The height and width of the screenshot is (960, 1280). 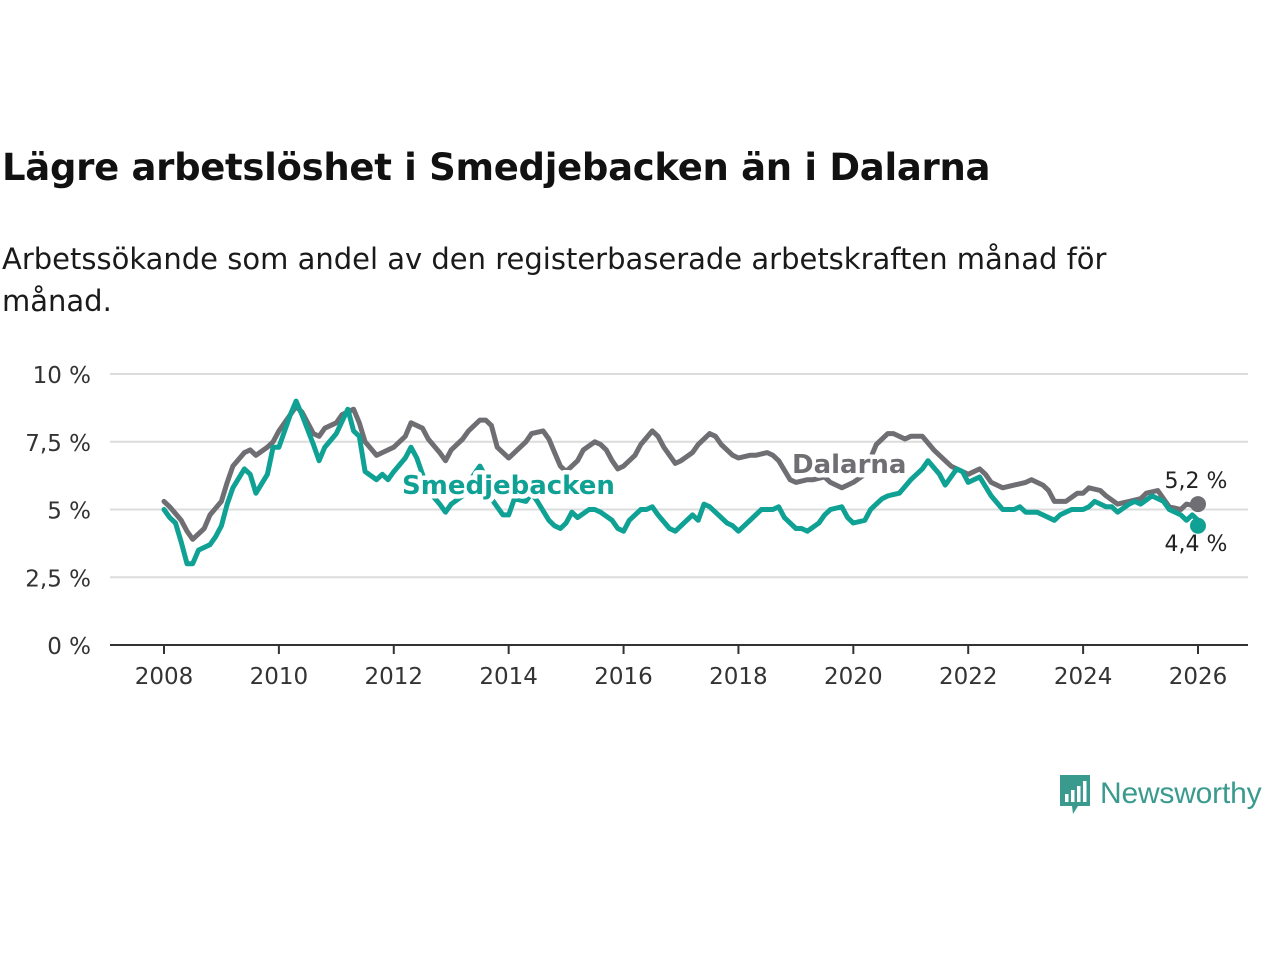 I want to click on y-tick-label: 5 %, so click(x=69, y=512).